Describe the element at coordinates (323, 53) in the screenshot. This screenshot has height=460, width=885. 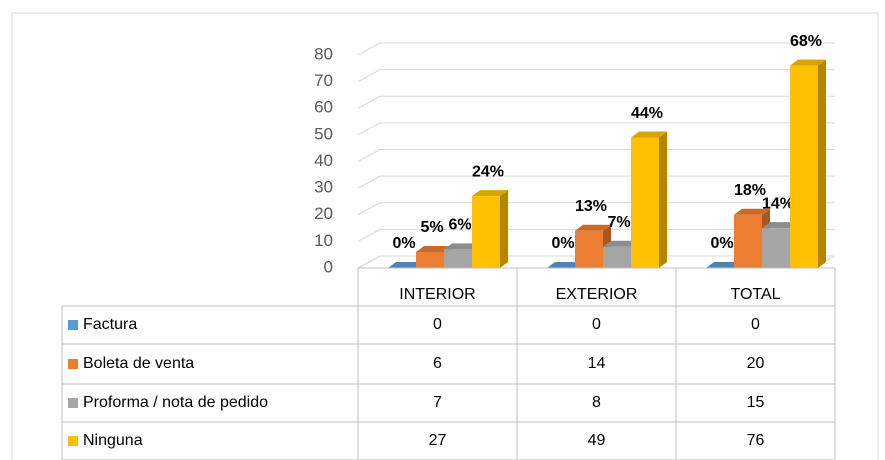
I see `y-tick-label: 80` at that location.